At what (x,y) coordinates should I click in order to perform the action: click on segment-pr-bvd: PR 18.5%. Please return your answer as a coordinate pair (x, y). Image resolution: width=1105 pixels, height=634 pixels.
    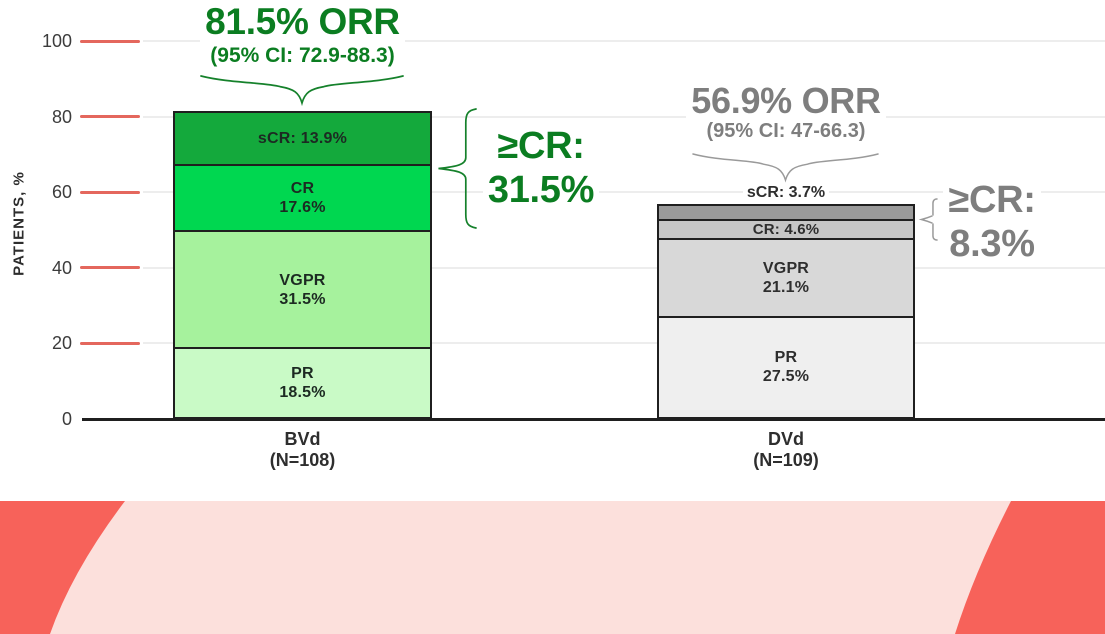
    Looking at the image, I should click on (302, 383).